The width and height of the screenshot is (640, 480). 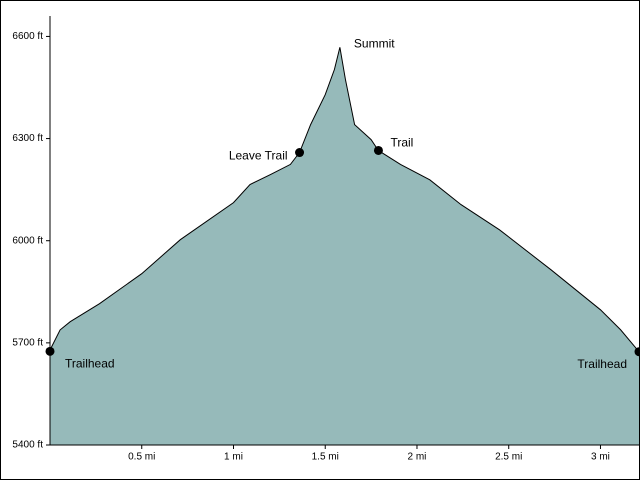 What do you see at coordinates (401, 143) in the screenshot?
I see `waypoint-label: Trail` at bounding box center [401, 143].